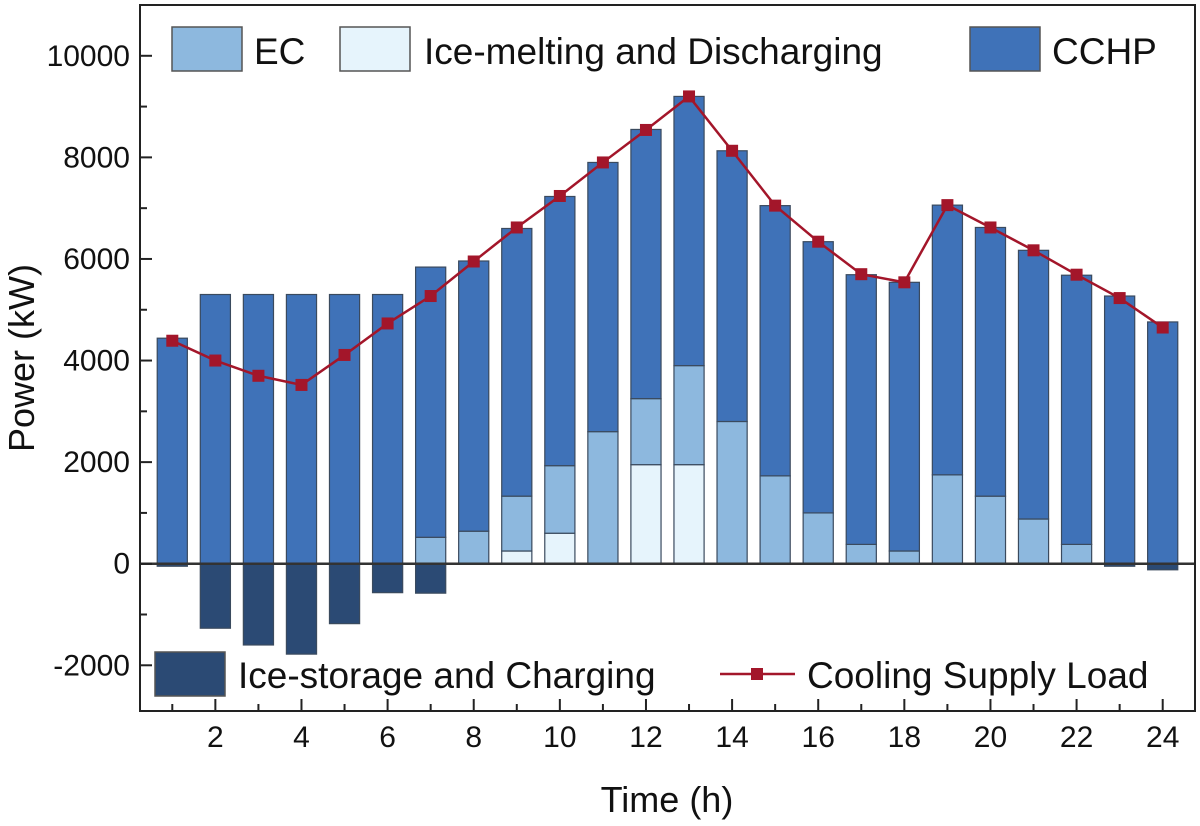  What do you see at coordinates (990, 227) in the screenshot?
I see `cooling-supply-load-point-h20` at bounding box center [990, 227].